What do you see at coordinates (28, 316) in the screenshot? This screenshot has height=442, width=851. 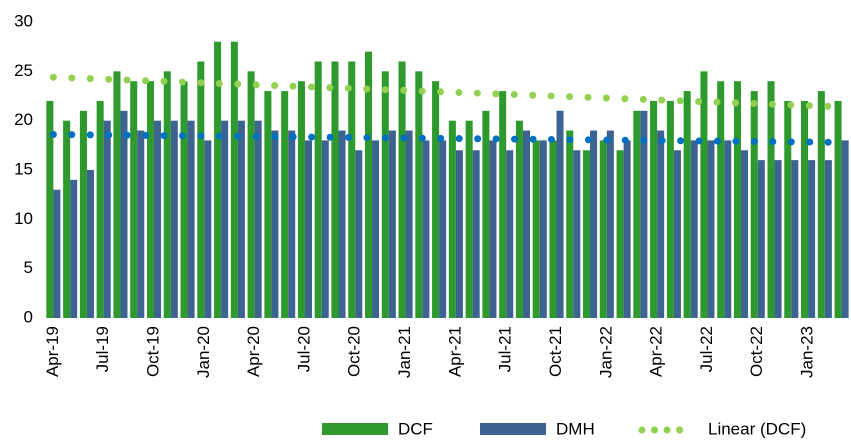 I see `y-tick-label: 0` at bounding box center [28, 316].